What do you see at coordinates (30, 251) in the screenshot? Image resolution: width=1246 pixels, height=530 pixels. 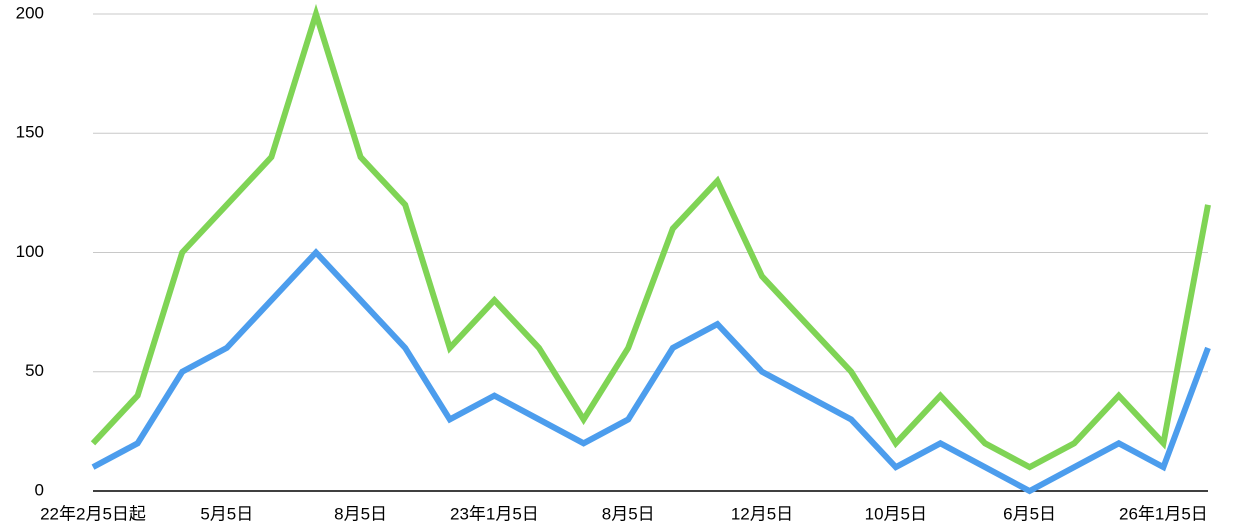 I see `y-tick-label: 100` at bounding box center [30, 251].